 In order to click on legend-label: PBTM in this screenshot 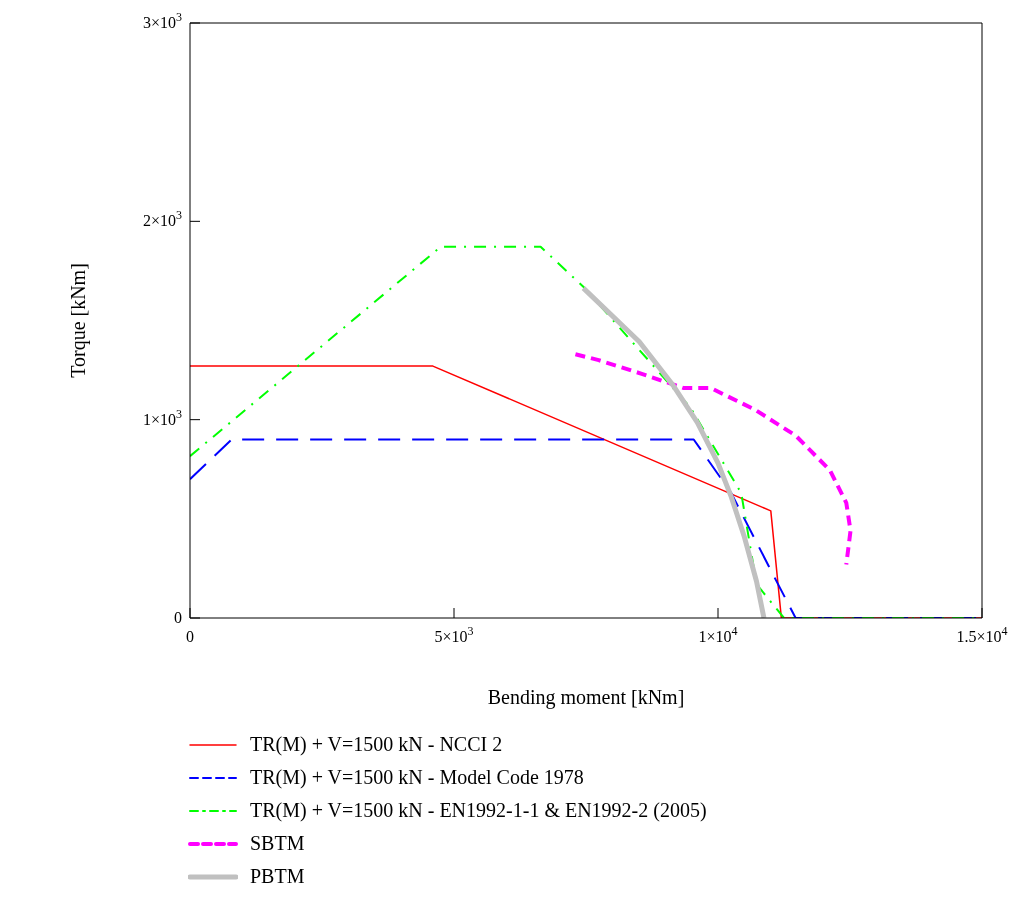, I will do `click(277, 876)`.